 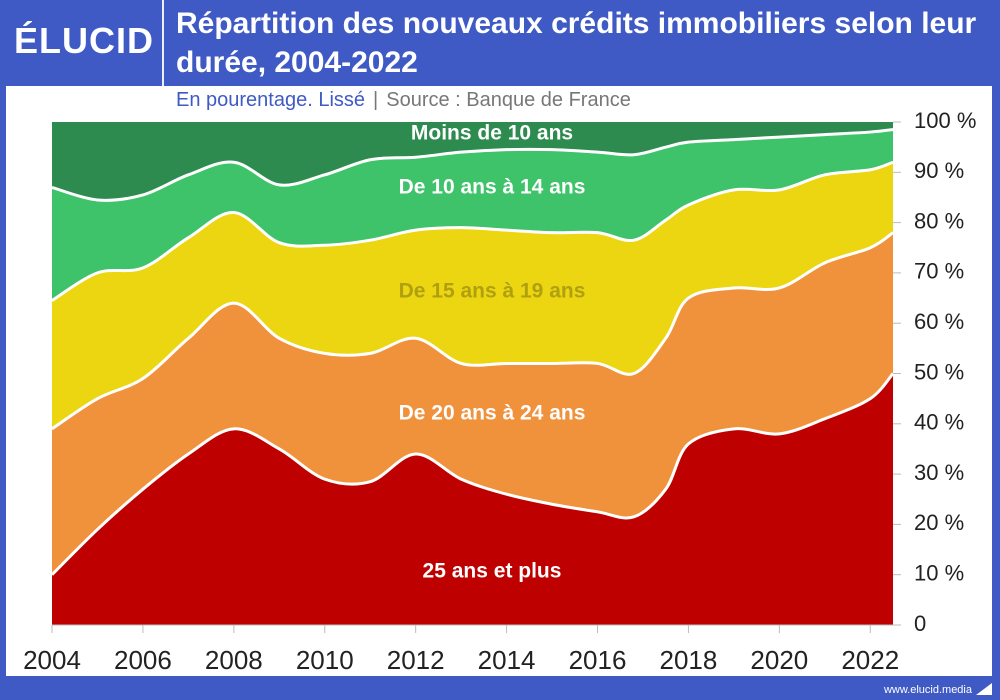 What do you see at coordinates (472, 165) in the screenshot?
I see `boundary-line` at bounding box center [472, 165].